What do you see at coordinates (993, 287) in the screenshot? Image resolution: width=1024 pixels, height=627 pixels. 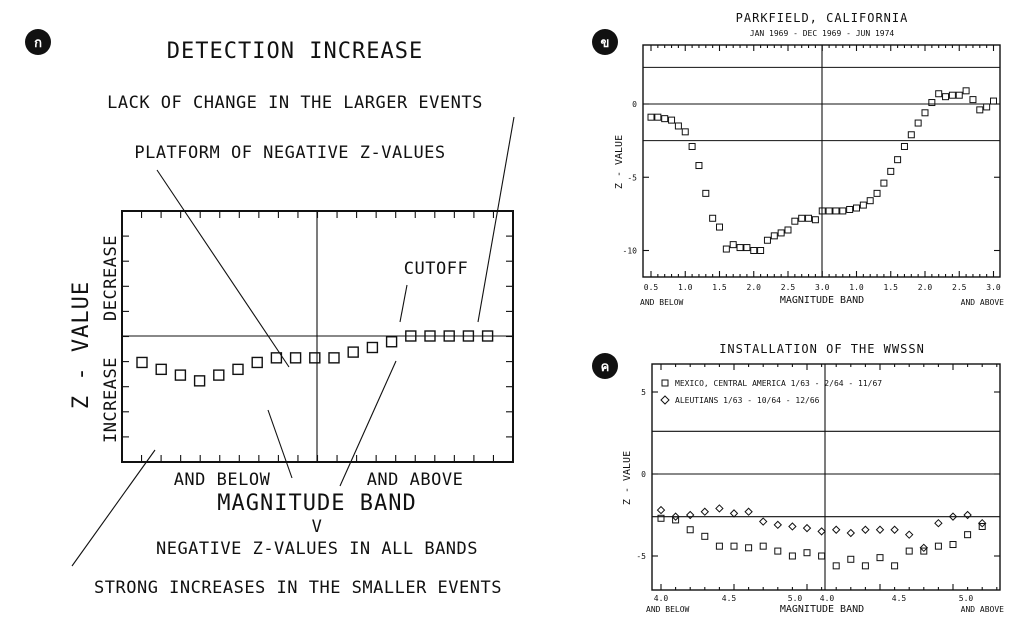 I see `panel-b-xtick-label: 3.0` at bounding box center [993, 287].